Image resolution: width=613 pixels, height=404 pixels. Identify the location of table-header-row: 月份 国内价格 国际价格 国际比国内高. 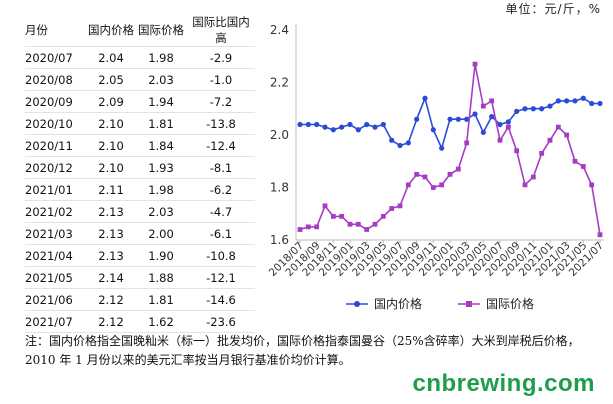
(140, 30).